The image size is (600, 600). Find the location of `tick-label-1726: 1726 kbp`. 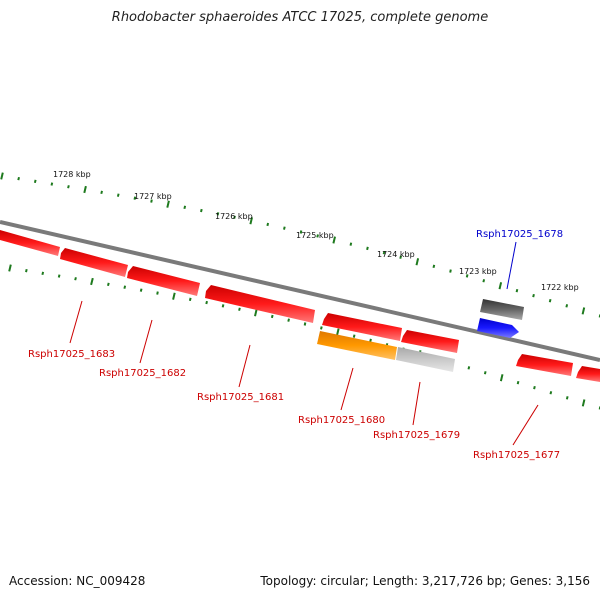

tick-label-1726: 1726 kbp is located at coordinates (234, 216).